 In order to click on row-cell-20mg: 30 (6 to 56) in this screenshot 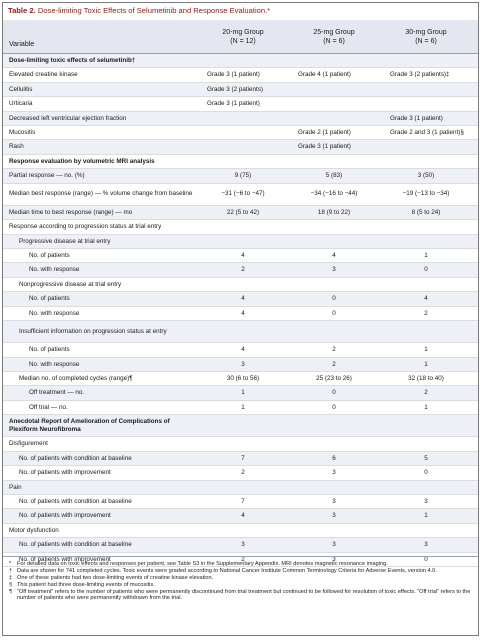, I will do `click(243, 378)`.